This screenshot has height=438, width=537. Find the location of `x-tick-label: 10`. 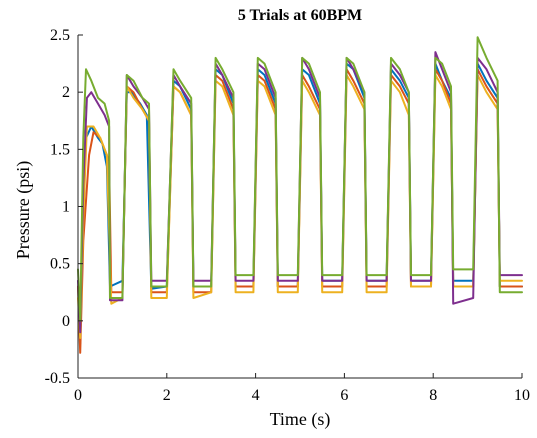

x-tick-label: 10 is located at coordinates (522, 395).